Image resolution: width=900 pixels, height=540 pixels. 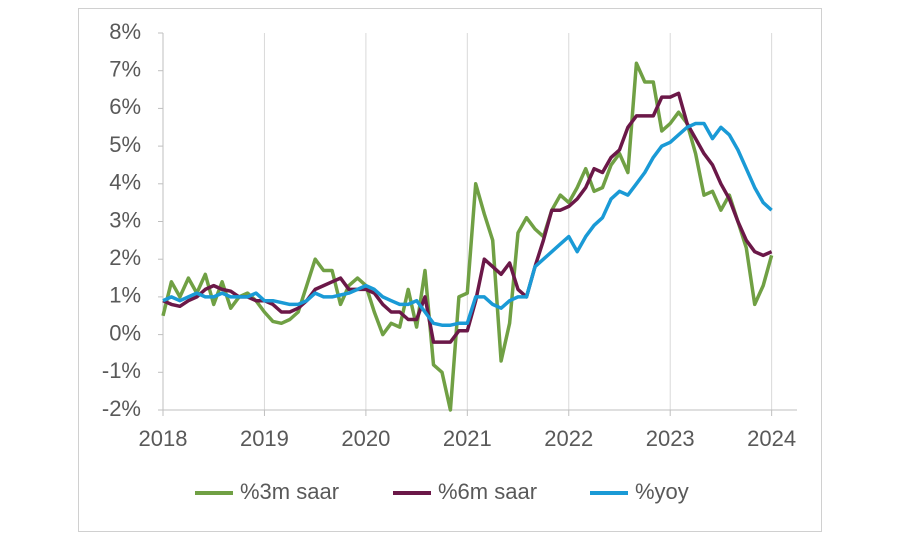 I want to click on y-tick-label: 0%, so click(x=125, y=332).